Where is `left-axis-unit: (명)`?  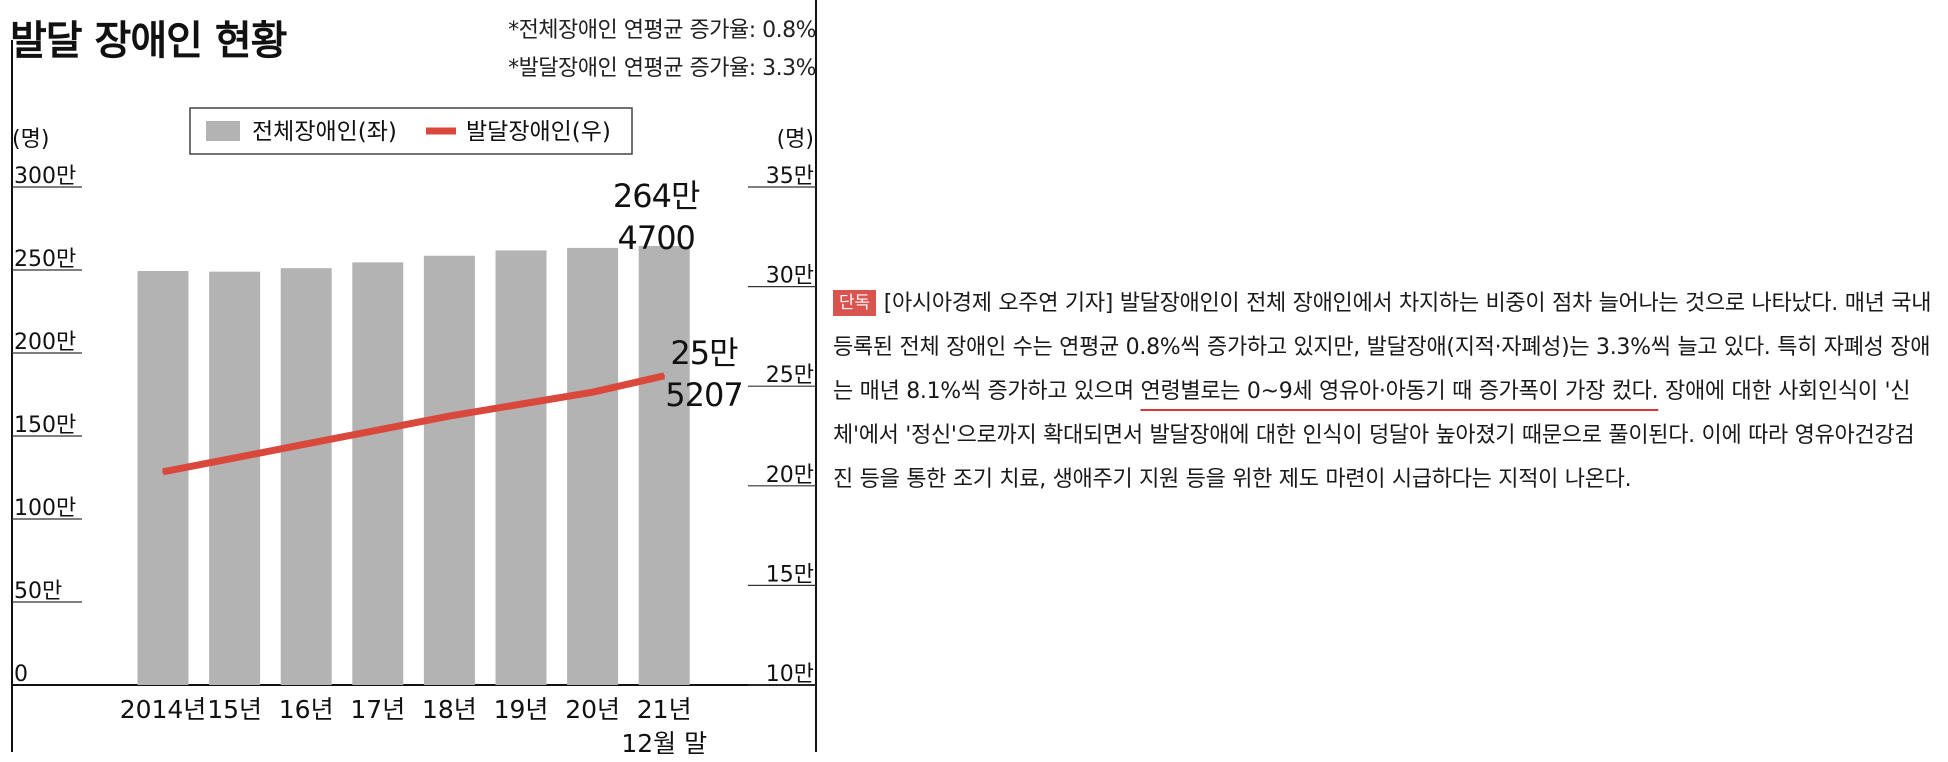
left-axis-unit: (명) is located at coordinates (30, 139).